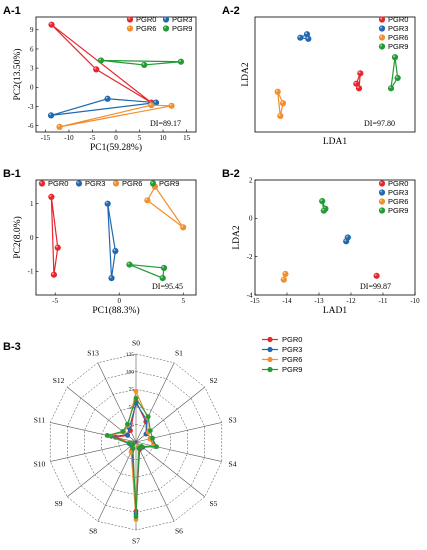 The image size is (427, 550). I want to click on x-tick-label: -15, so click(46, 138).